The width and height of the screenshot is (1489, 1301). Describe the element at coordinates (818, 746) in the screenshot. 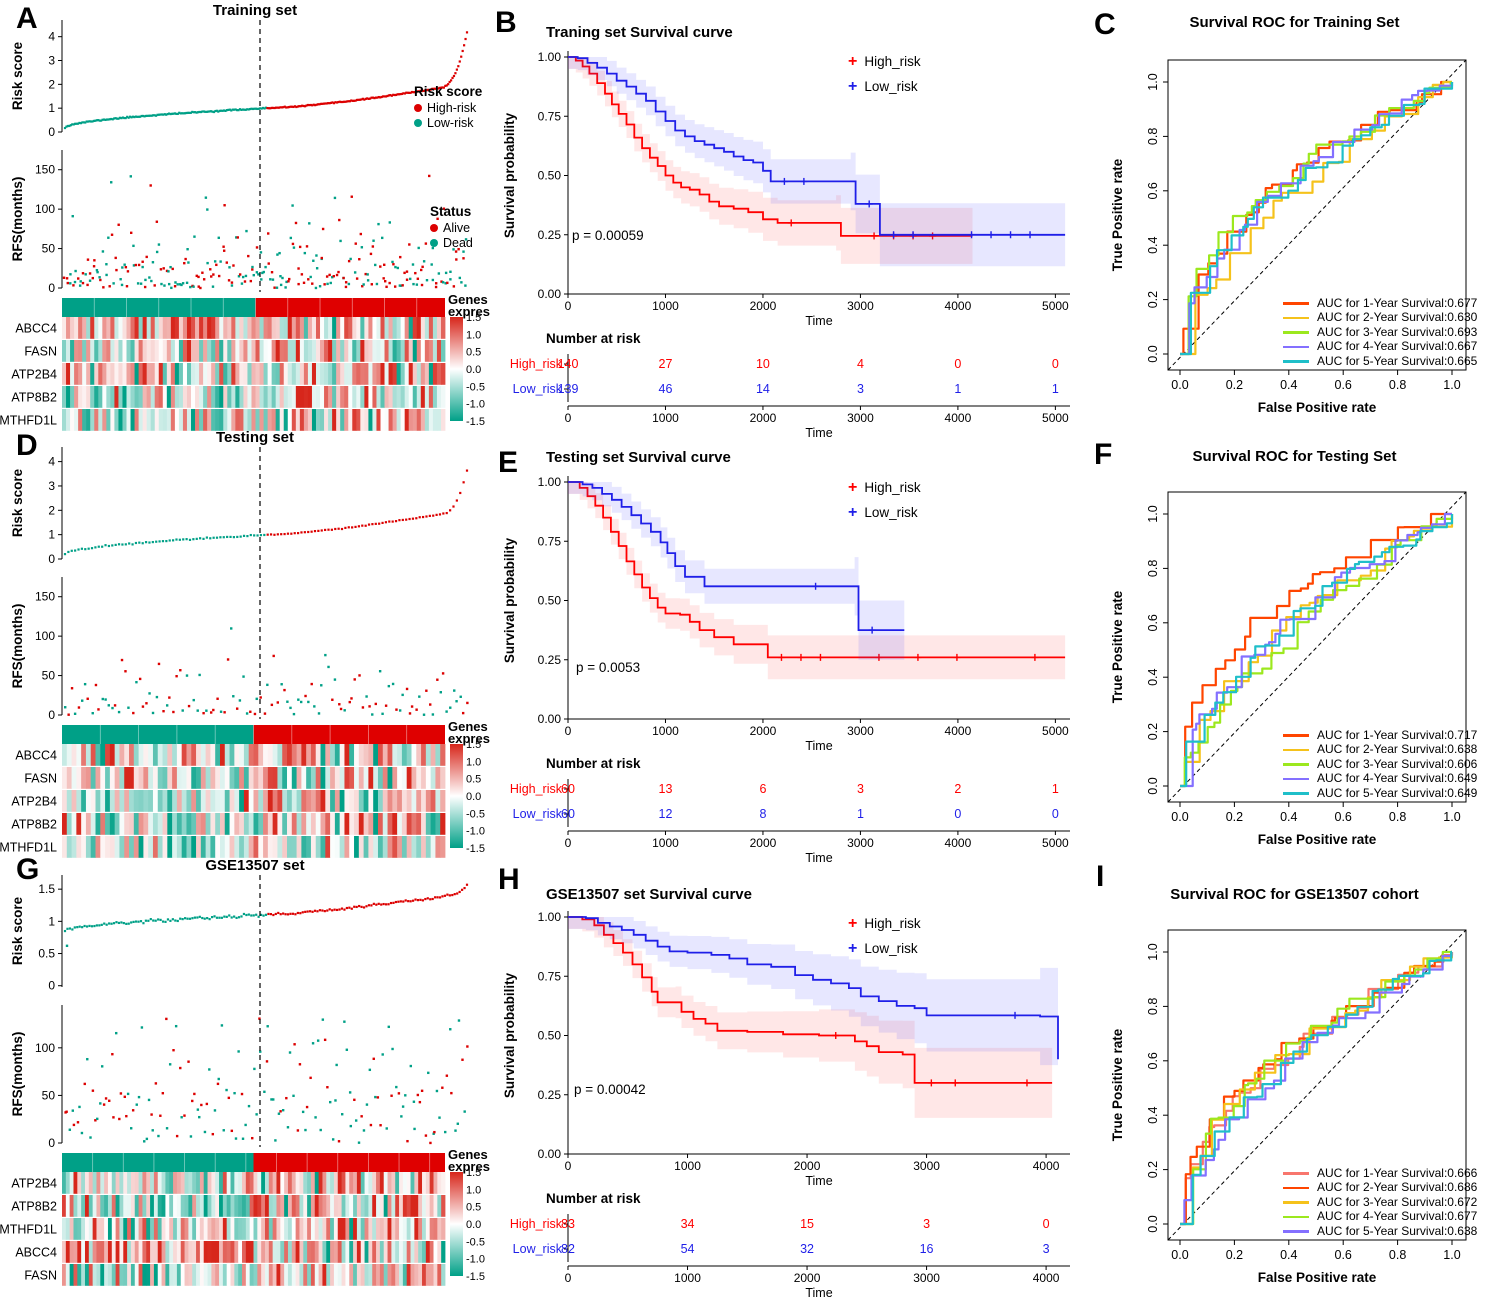

I see `svg-text: Time` at that location.